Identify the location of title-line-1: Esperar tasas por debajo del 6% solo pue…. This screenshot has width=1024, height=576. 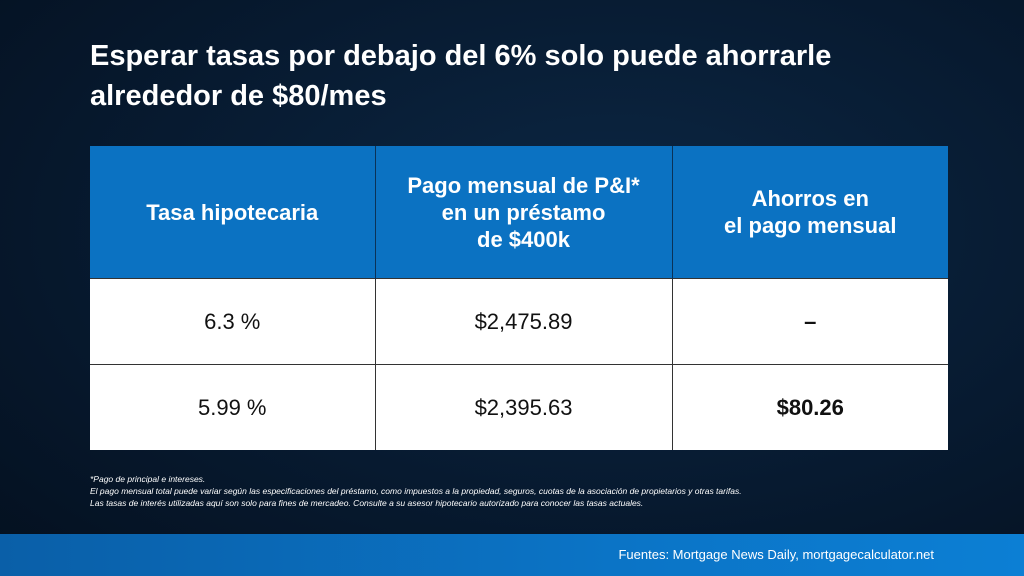
(461, 56).